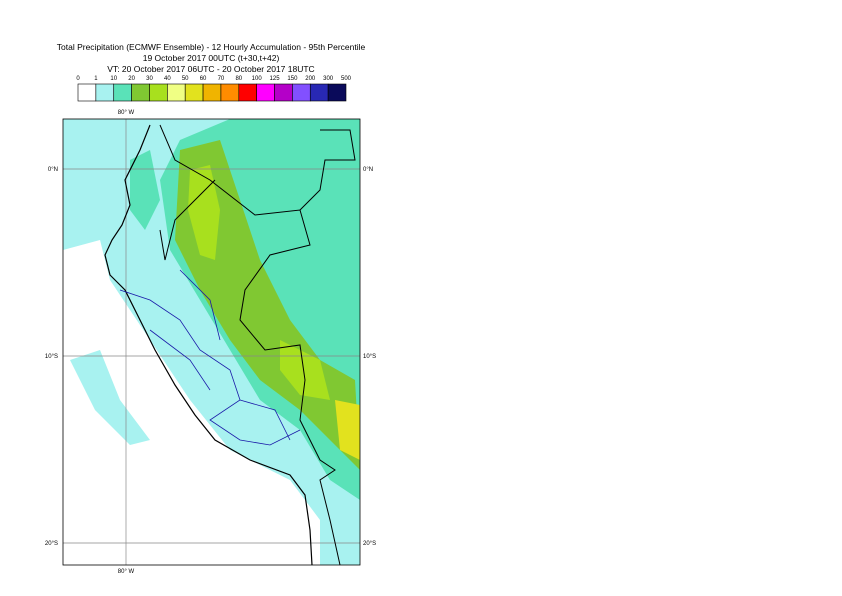 The height and width of the screenshot is (596, 842). I want to click on legend-label: 0, so click(78, 79).